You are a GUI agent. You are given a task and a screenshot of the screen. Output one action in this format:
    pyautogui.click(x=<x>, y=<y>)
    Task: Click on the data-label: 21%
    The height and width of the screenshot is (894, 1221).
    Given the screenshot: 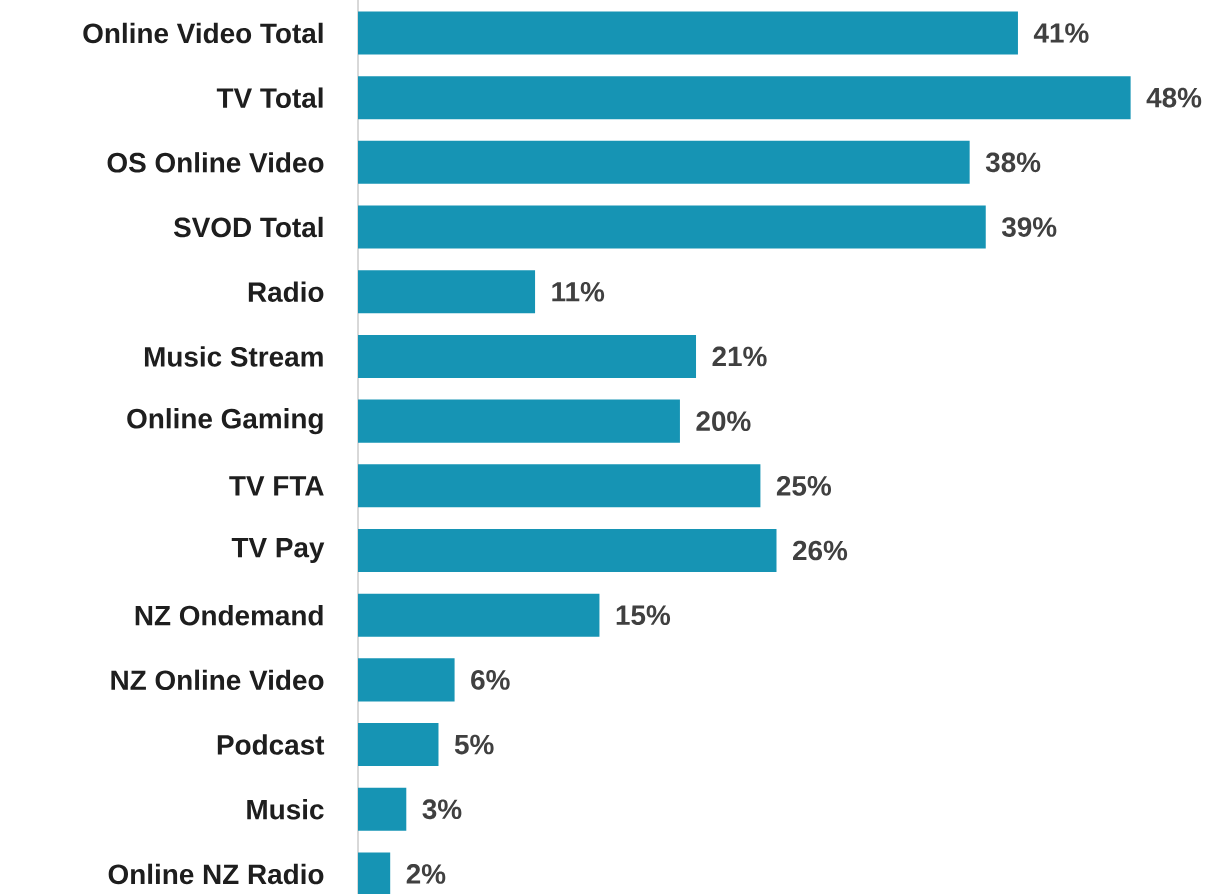 What is the action you would take?
    pyautogui.click(x=739, y=356)
    